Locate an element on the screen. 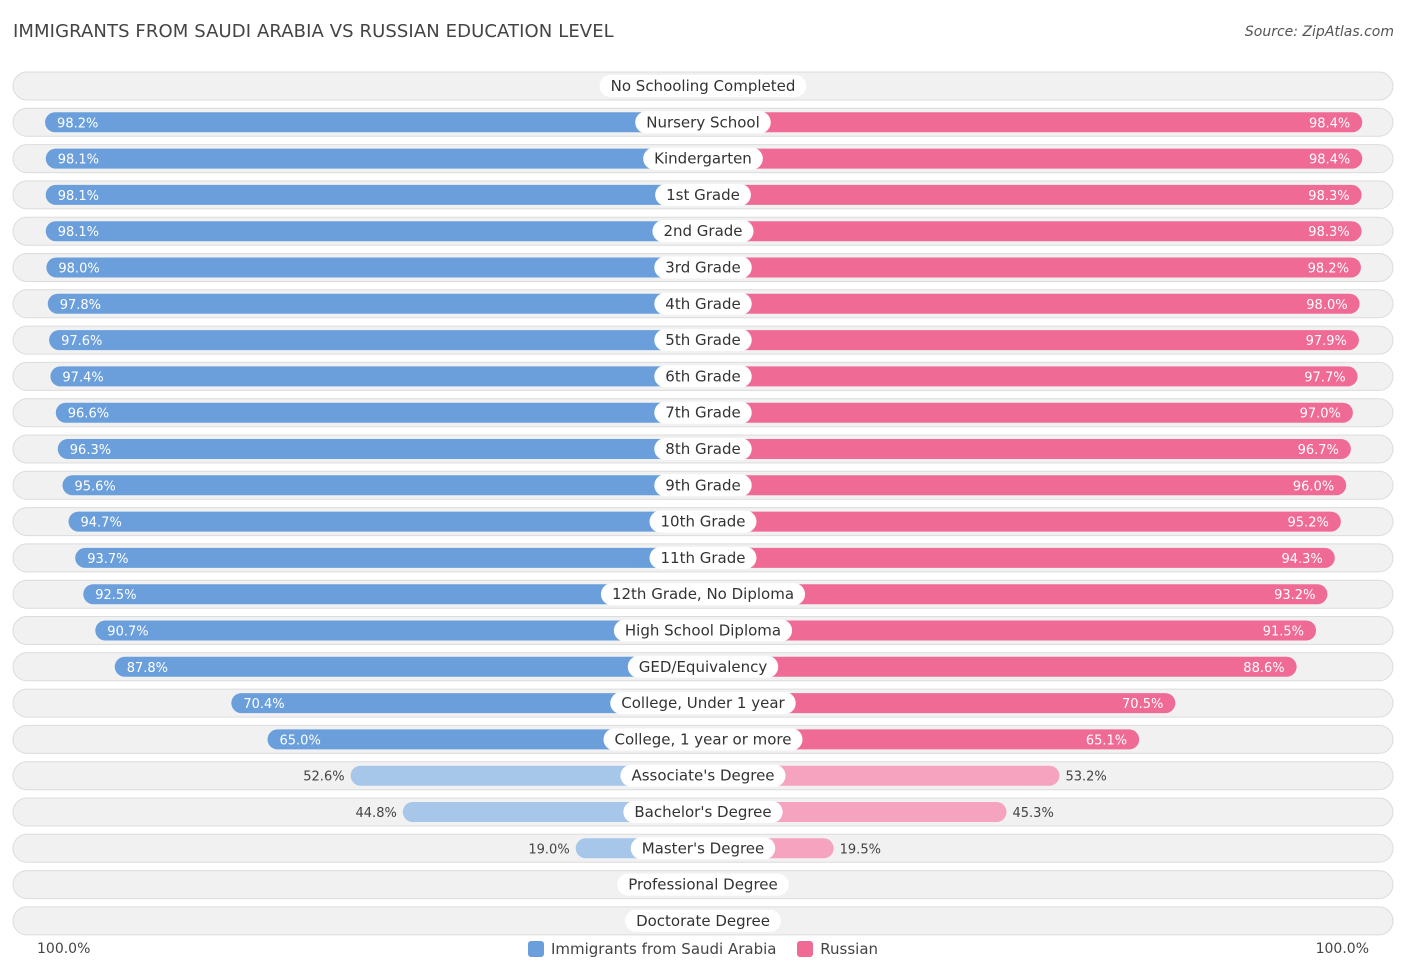  bar-saudi-arabia-5th-grade is located at coordinates (376, 340).